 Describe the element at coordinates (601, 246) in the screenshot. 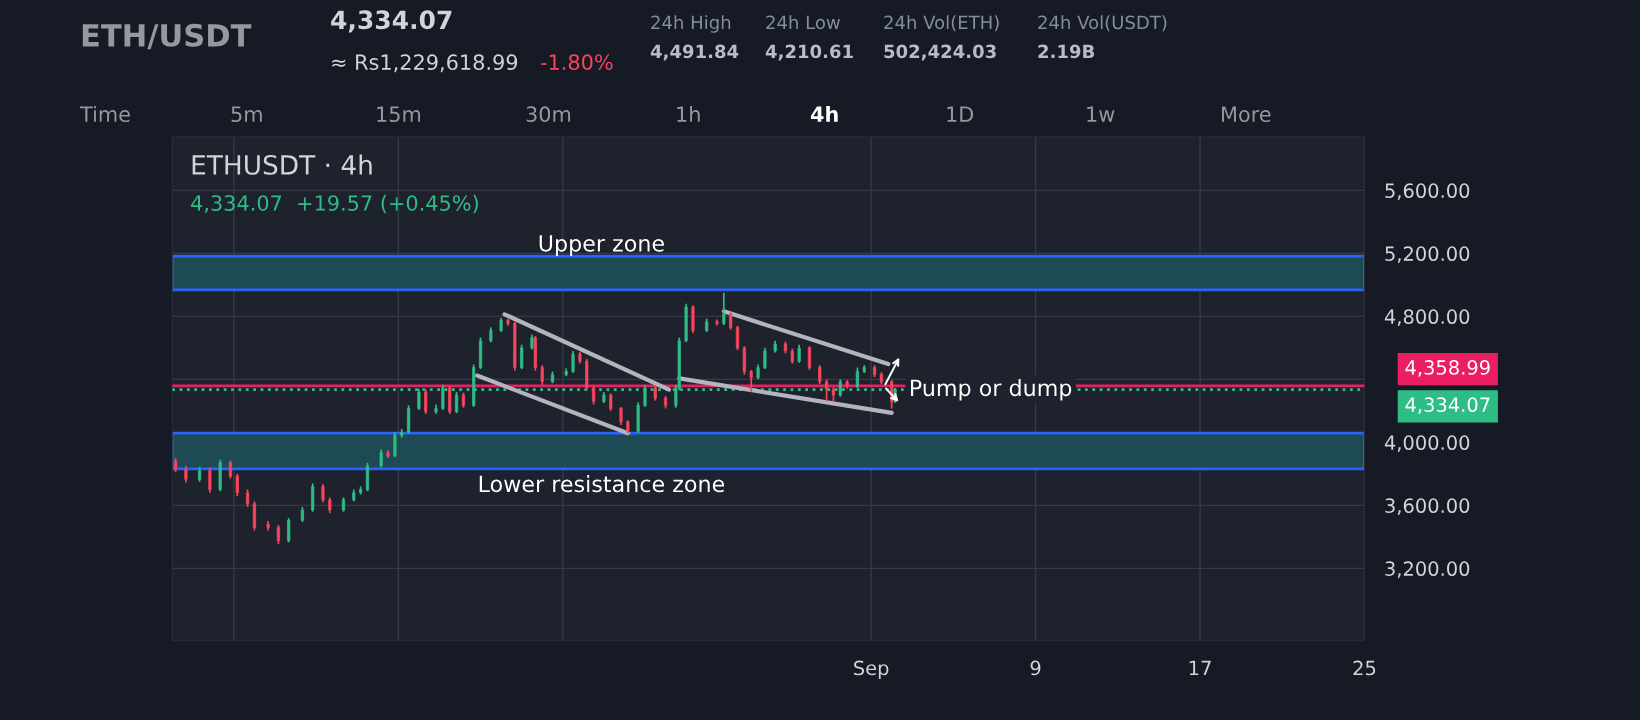

I see `band-label: Upper zone` at that location.